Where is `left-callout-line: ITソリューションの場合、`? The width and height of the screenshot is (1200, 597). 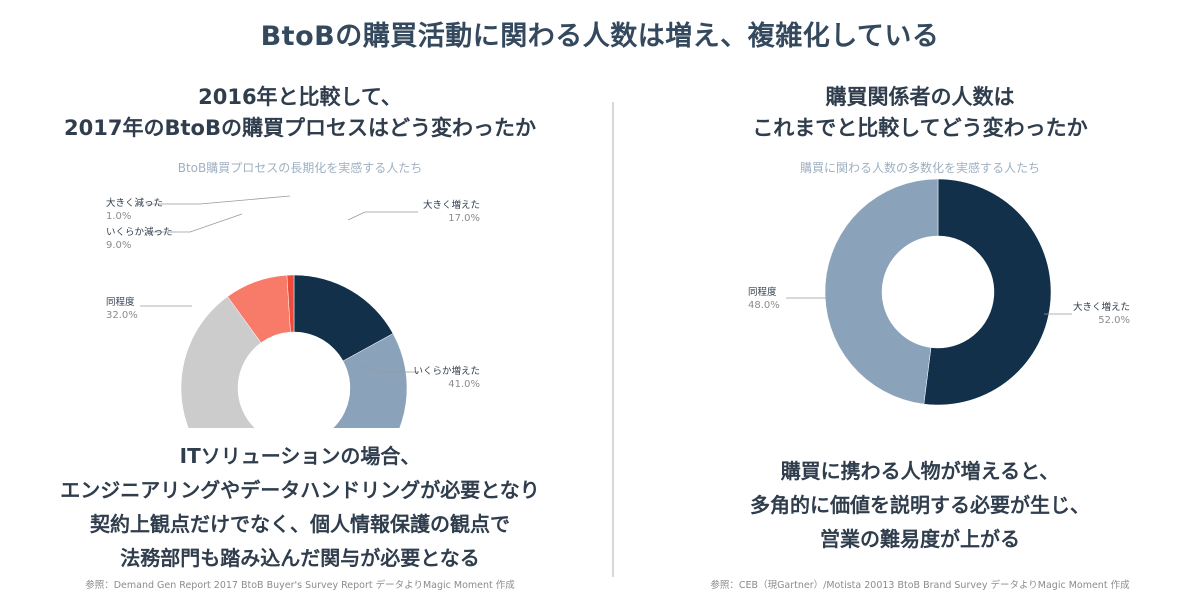 left-callout-line: ITソリューションの場合、 is located at coordinates (300, 456).